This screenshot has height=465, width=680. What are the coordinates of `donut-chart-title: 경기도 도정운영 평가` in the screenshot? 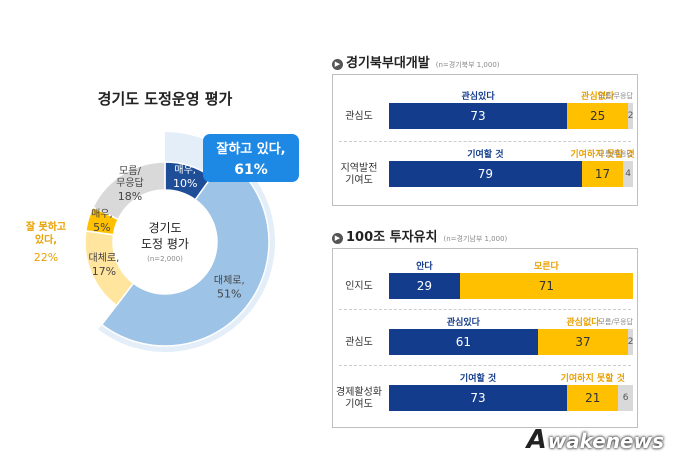 It's located at (165, 99).